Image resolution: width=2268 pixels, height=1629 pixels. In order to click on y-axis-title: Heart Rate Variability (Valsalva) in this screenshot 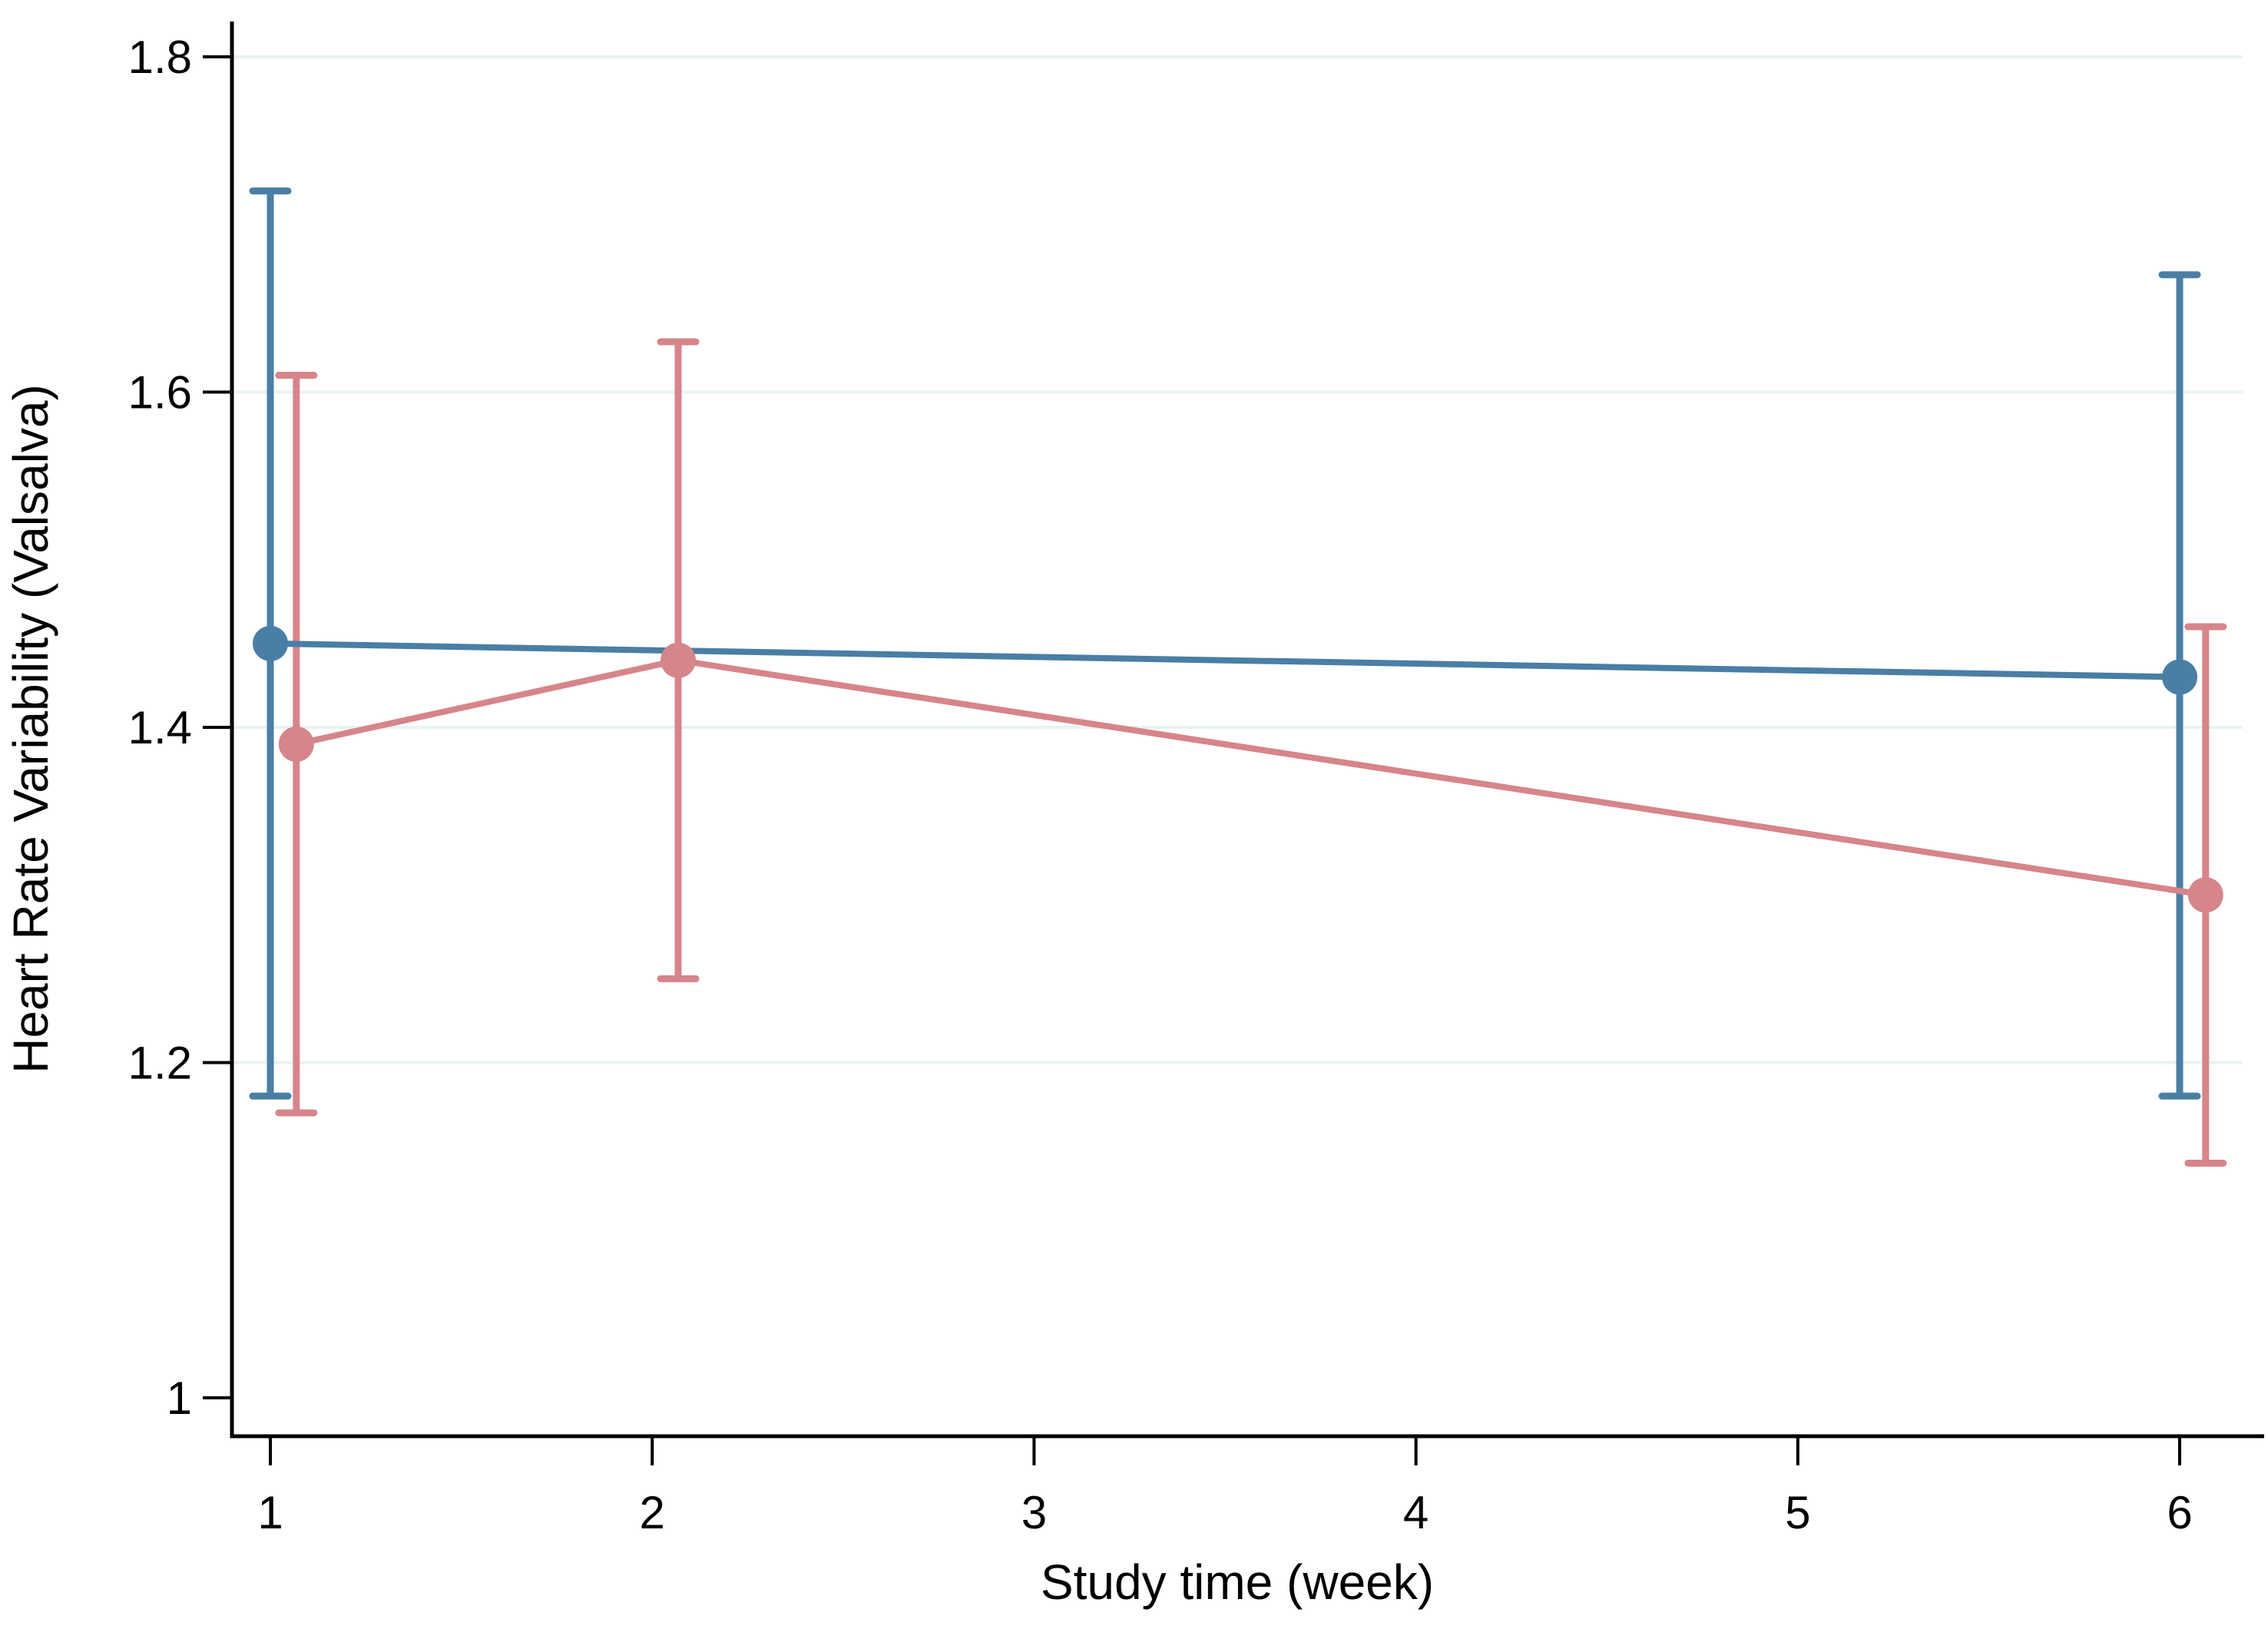, I will do `click(30, 729)`.